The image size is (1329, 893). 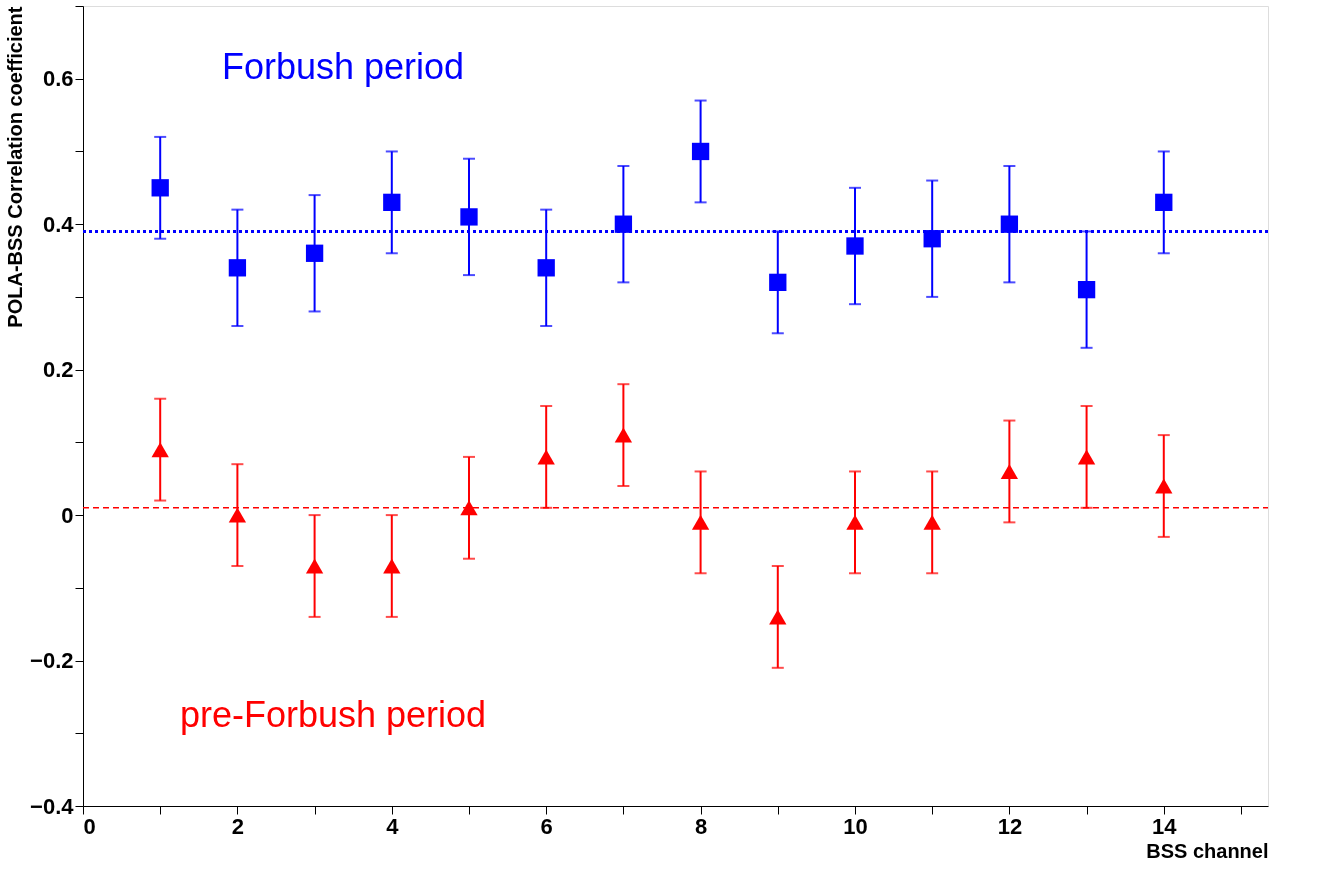 I want to click on x-tick-label: 8, so click(x=701, y=826).